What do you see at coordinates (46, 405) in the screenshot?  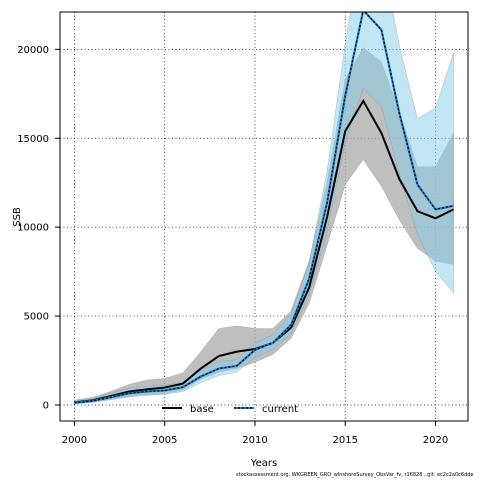 I see `y-tick-label: 0` at bounding box center [46, 405].